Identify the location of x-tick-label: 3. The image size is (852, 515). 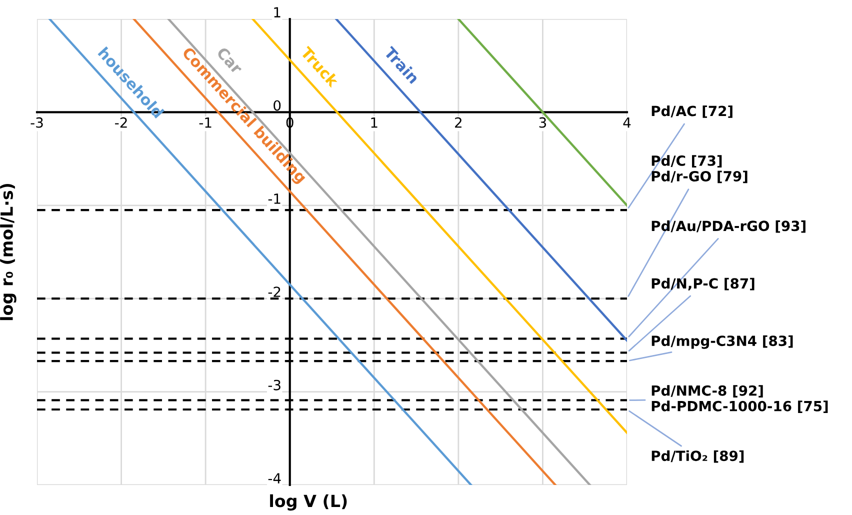
(542, 122).